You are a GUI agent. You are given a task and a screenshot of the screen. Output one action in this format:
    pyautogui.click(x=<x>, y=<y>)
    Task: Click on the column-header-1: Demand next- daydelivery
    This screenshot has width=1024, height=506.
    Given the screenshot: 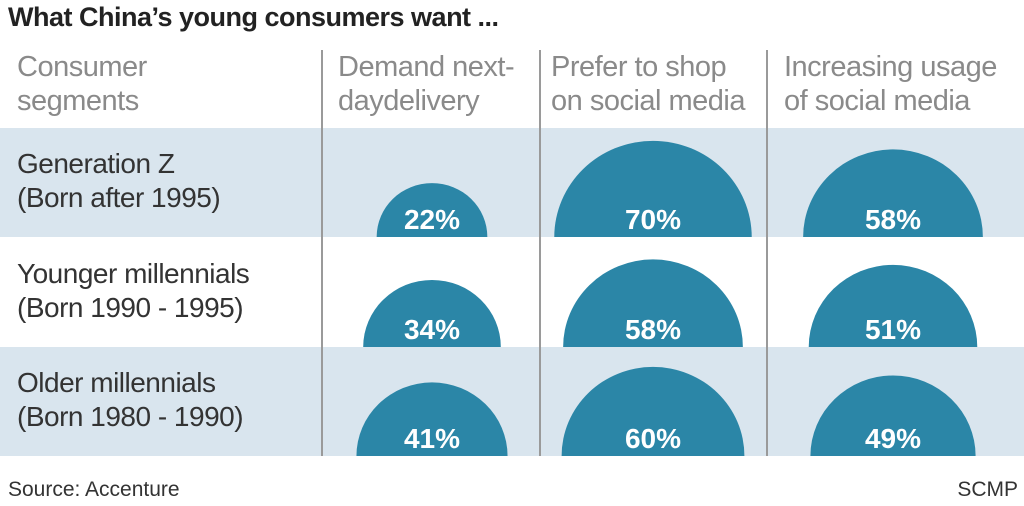 What is the action you would take?
    pyautogui.click(x=426, y=84)
    